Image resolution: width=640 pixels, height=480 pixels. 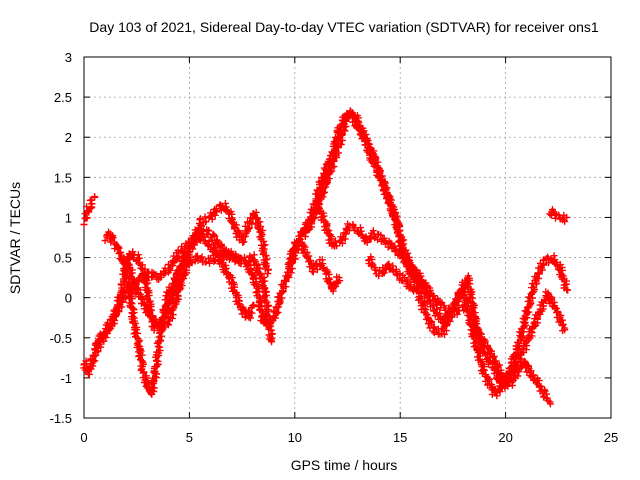 I want to click on y-tick-label: -1.5, so click(x=61, y=418).